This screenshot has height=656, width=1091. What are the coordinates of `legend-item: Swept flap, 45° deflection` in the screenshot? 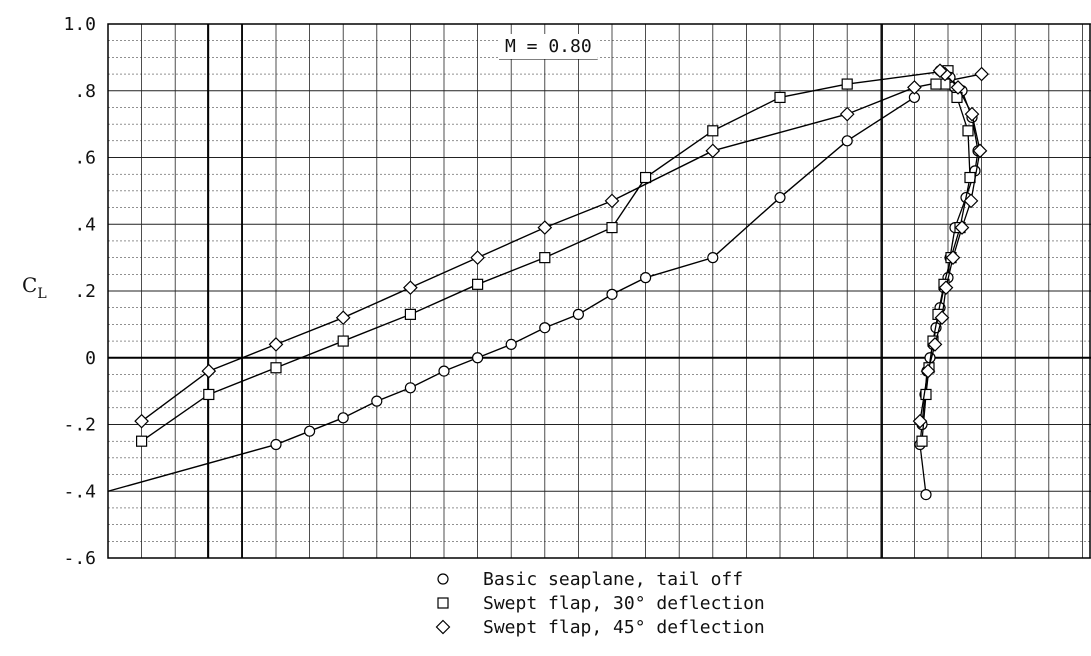 It's located at (600, 627).